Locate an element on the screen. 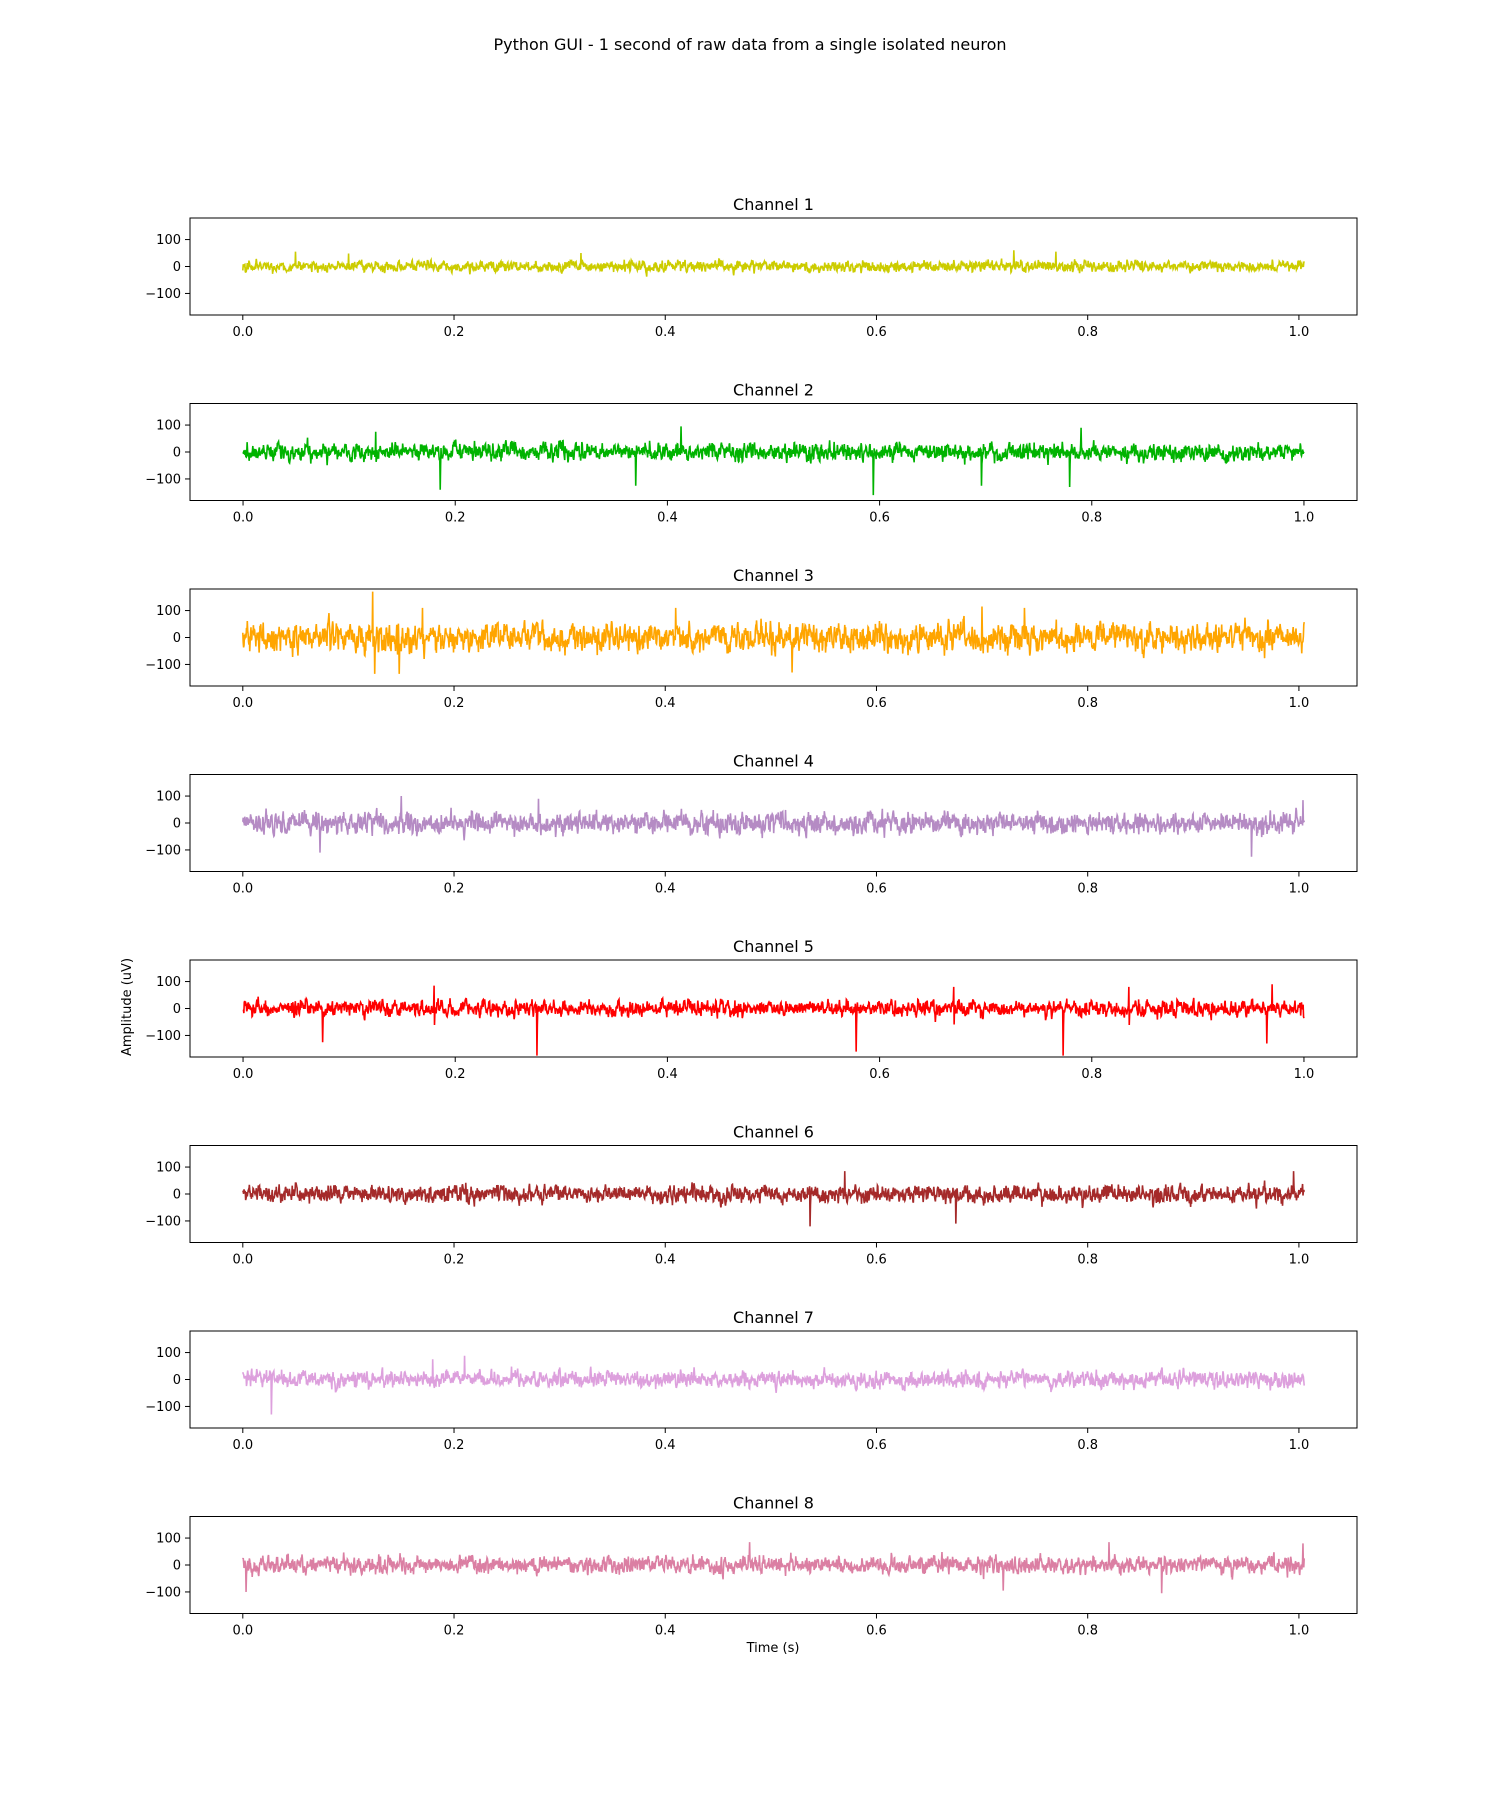 This screenshot has width=1500, height=1800. channel-6-title: Channel 6 is located at coordinates (773, 1132).